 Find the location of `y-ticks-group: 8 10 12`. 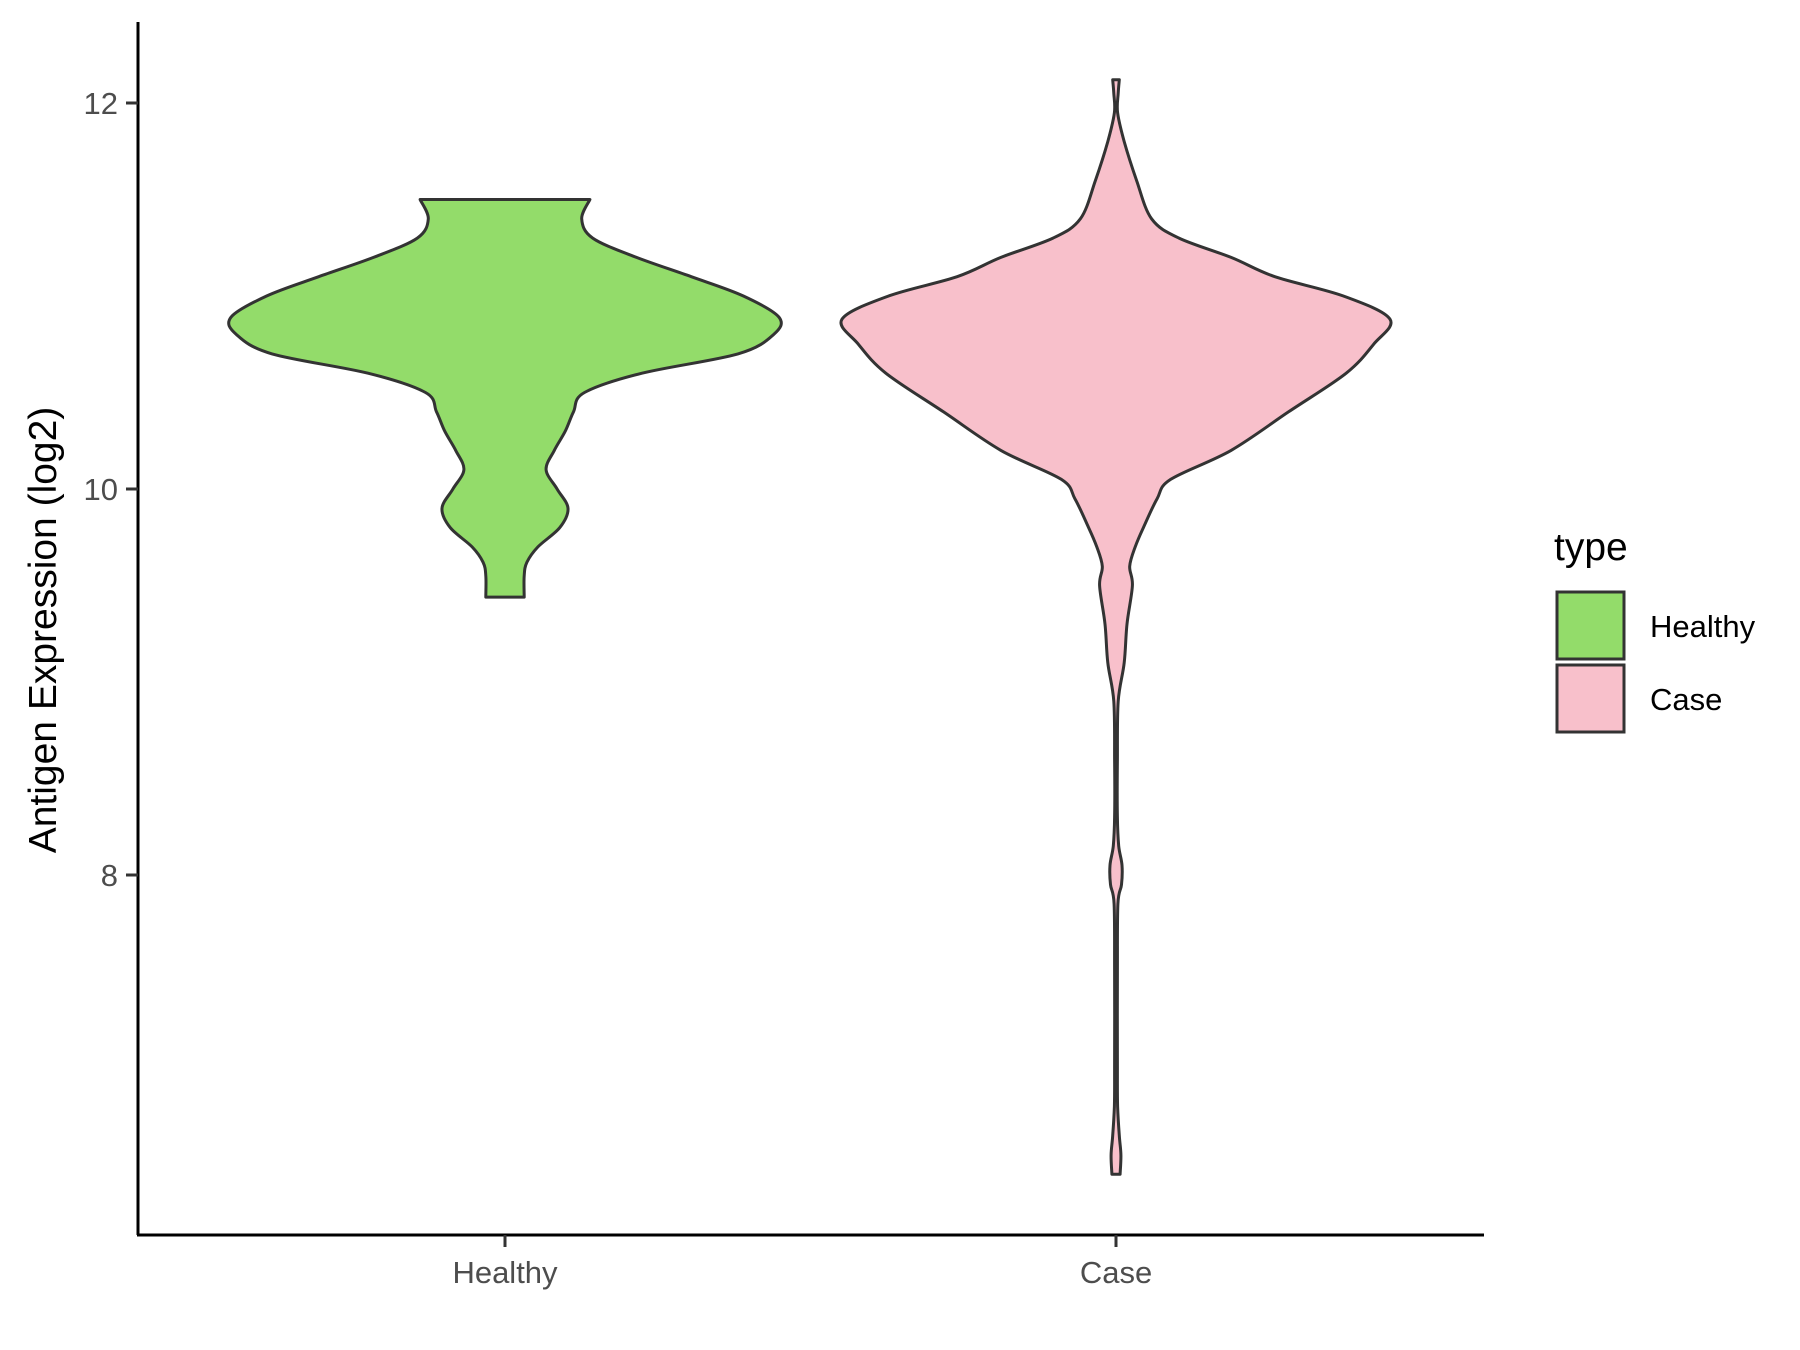

y-ticks-group: 8 10 12 is located at coordinates (111, 489).